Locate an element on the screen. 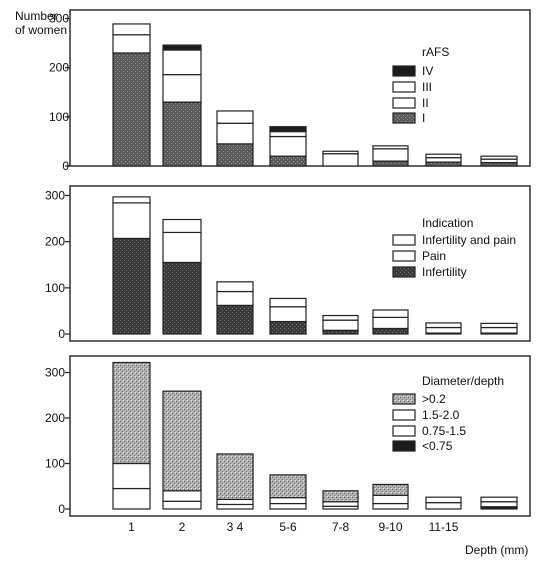 The image size is (550, 562). bar-2-7-infertility-and-pain is located at coordinates (443, 325).